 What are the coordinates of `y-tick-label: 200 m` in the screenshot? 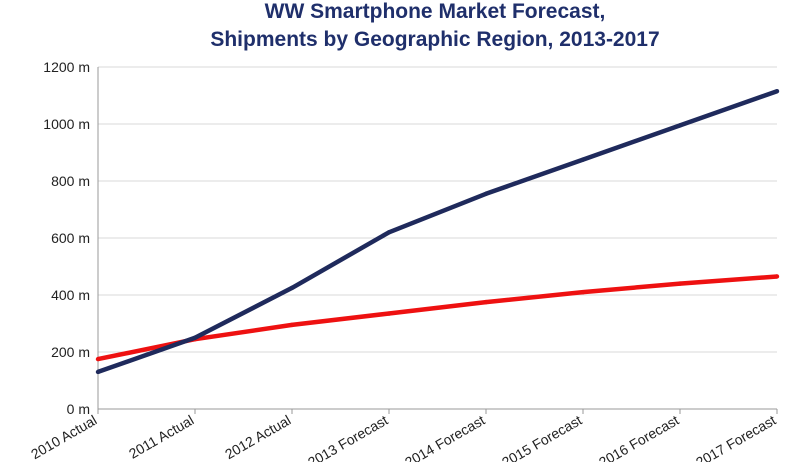 It's located at (70, 352).